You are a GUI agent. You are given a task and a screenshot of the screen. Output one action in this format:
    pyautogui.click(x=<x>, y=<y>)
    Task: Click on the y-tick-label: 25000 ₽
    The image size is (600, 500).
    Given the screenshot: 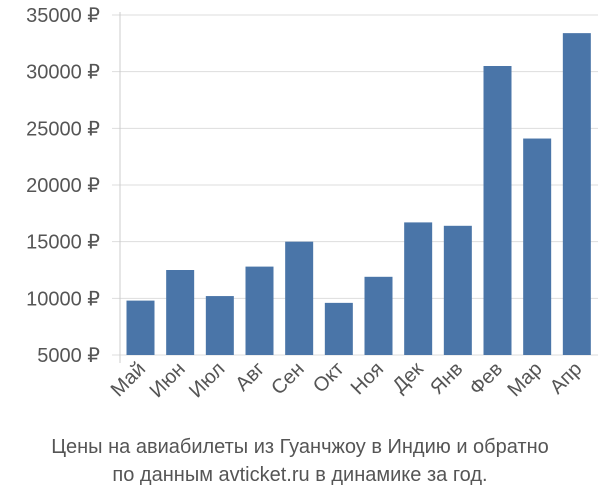 What is the action you would take?
    pyautogui.click(x=63, y=129)
    